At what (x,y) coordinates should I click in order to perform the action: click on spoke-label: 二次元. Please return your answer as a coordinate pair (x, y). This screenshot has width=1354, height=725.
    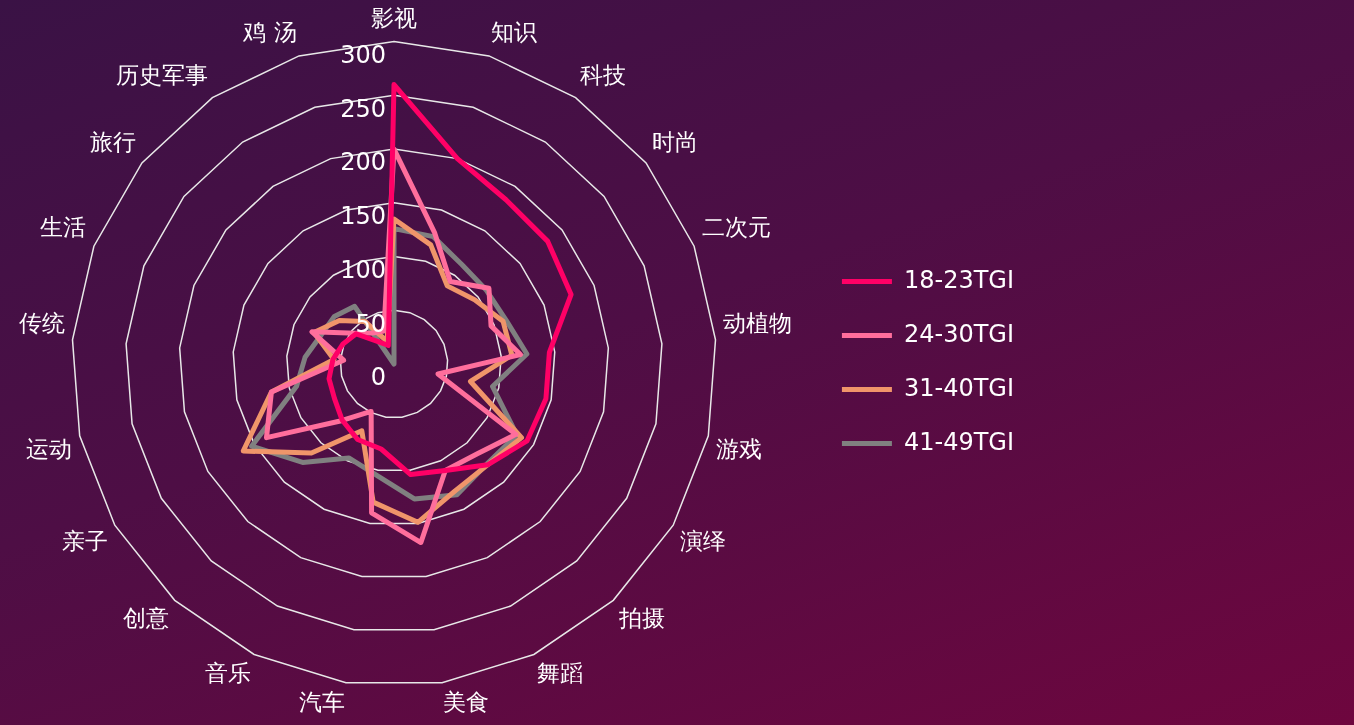
    Looking at the image, I should click on (736, 227).